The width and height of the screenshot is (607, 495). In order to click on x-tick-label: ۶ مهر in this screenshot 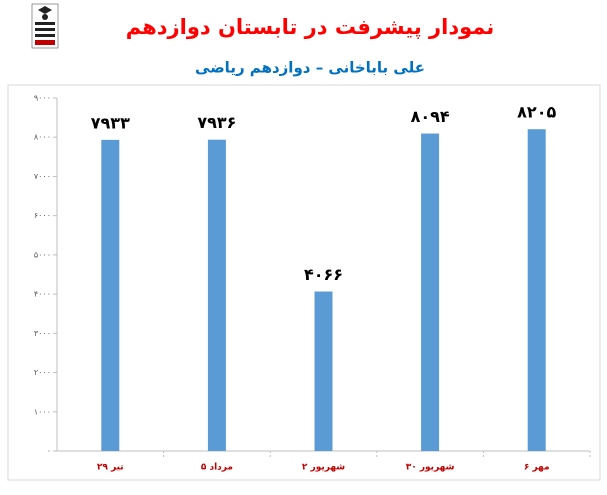, I will do `click(537, 468)`.